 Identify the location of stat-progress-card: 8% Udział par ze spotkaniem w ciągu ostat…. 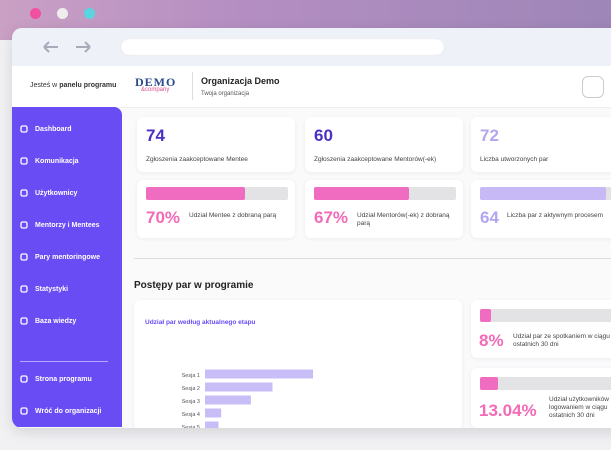
(541, 329).